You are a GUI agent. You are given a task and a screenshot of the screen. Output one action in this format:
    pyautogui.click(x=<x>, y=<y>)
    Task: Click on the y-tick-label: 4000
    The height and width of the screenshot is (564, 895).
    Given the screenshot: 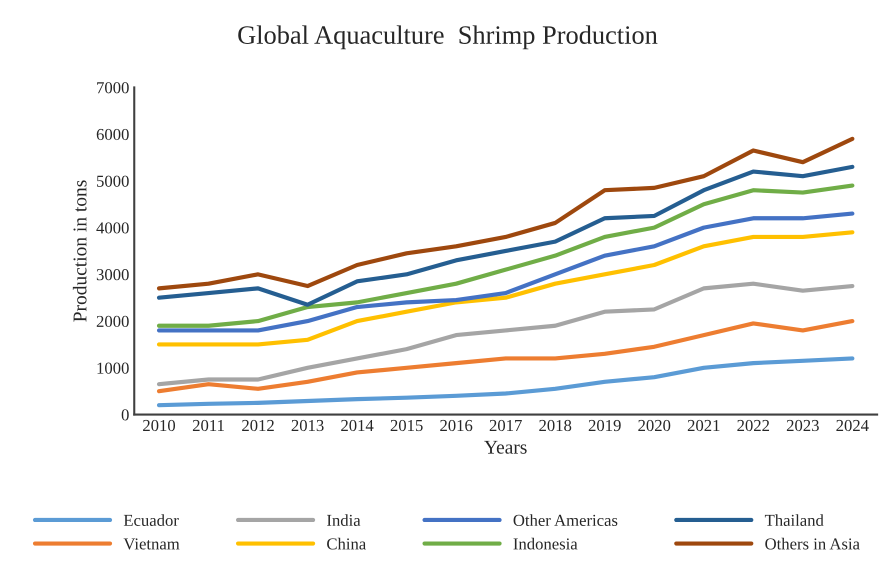 What is the action you would take?
    pyautogui.click(x=112, y=228)
    